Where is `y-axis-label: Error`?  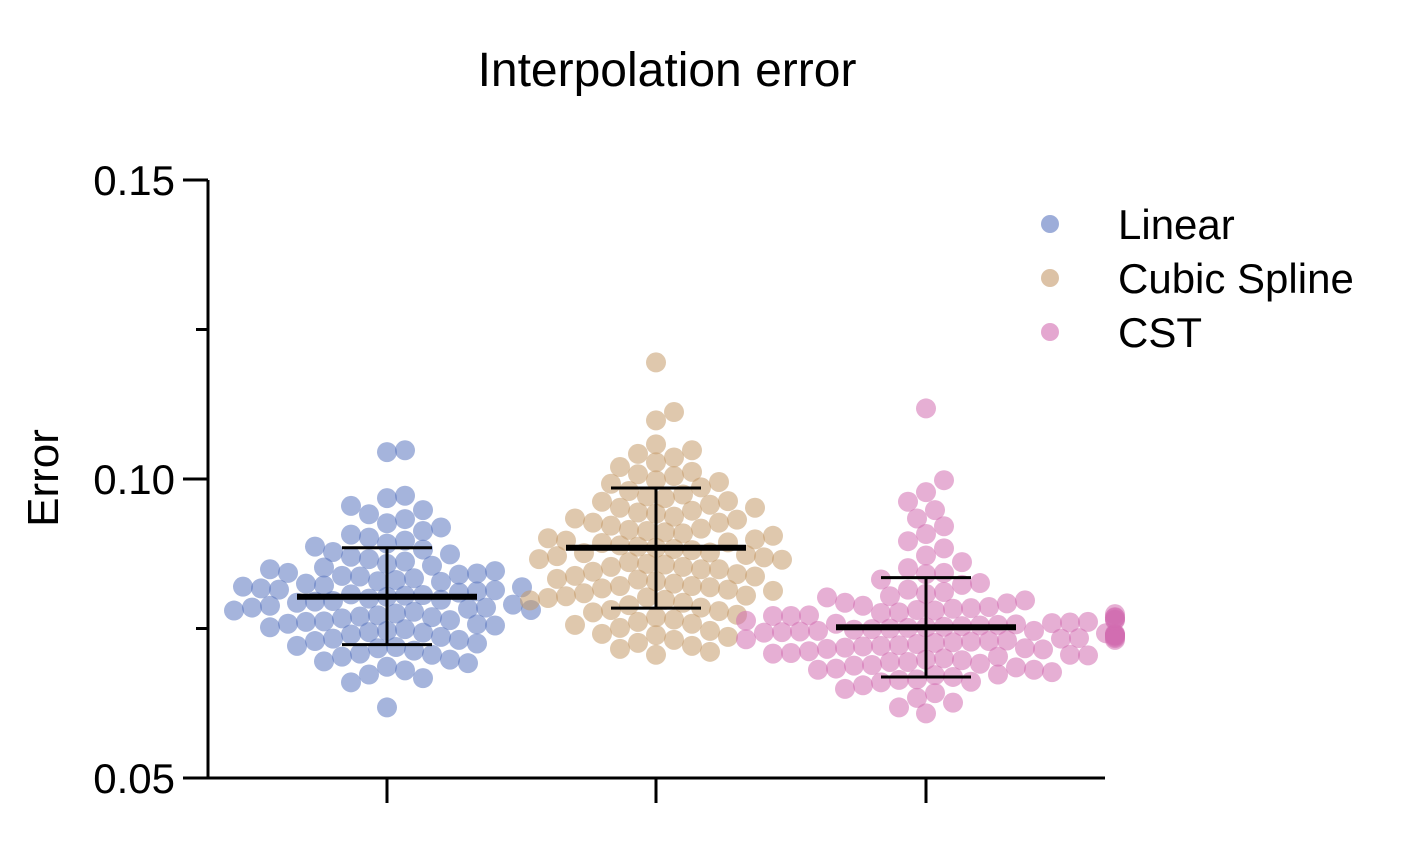 y-axis-label: Error is located at coordinates (43, 478).